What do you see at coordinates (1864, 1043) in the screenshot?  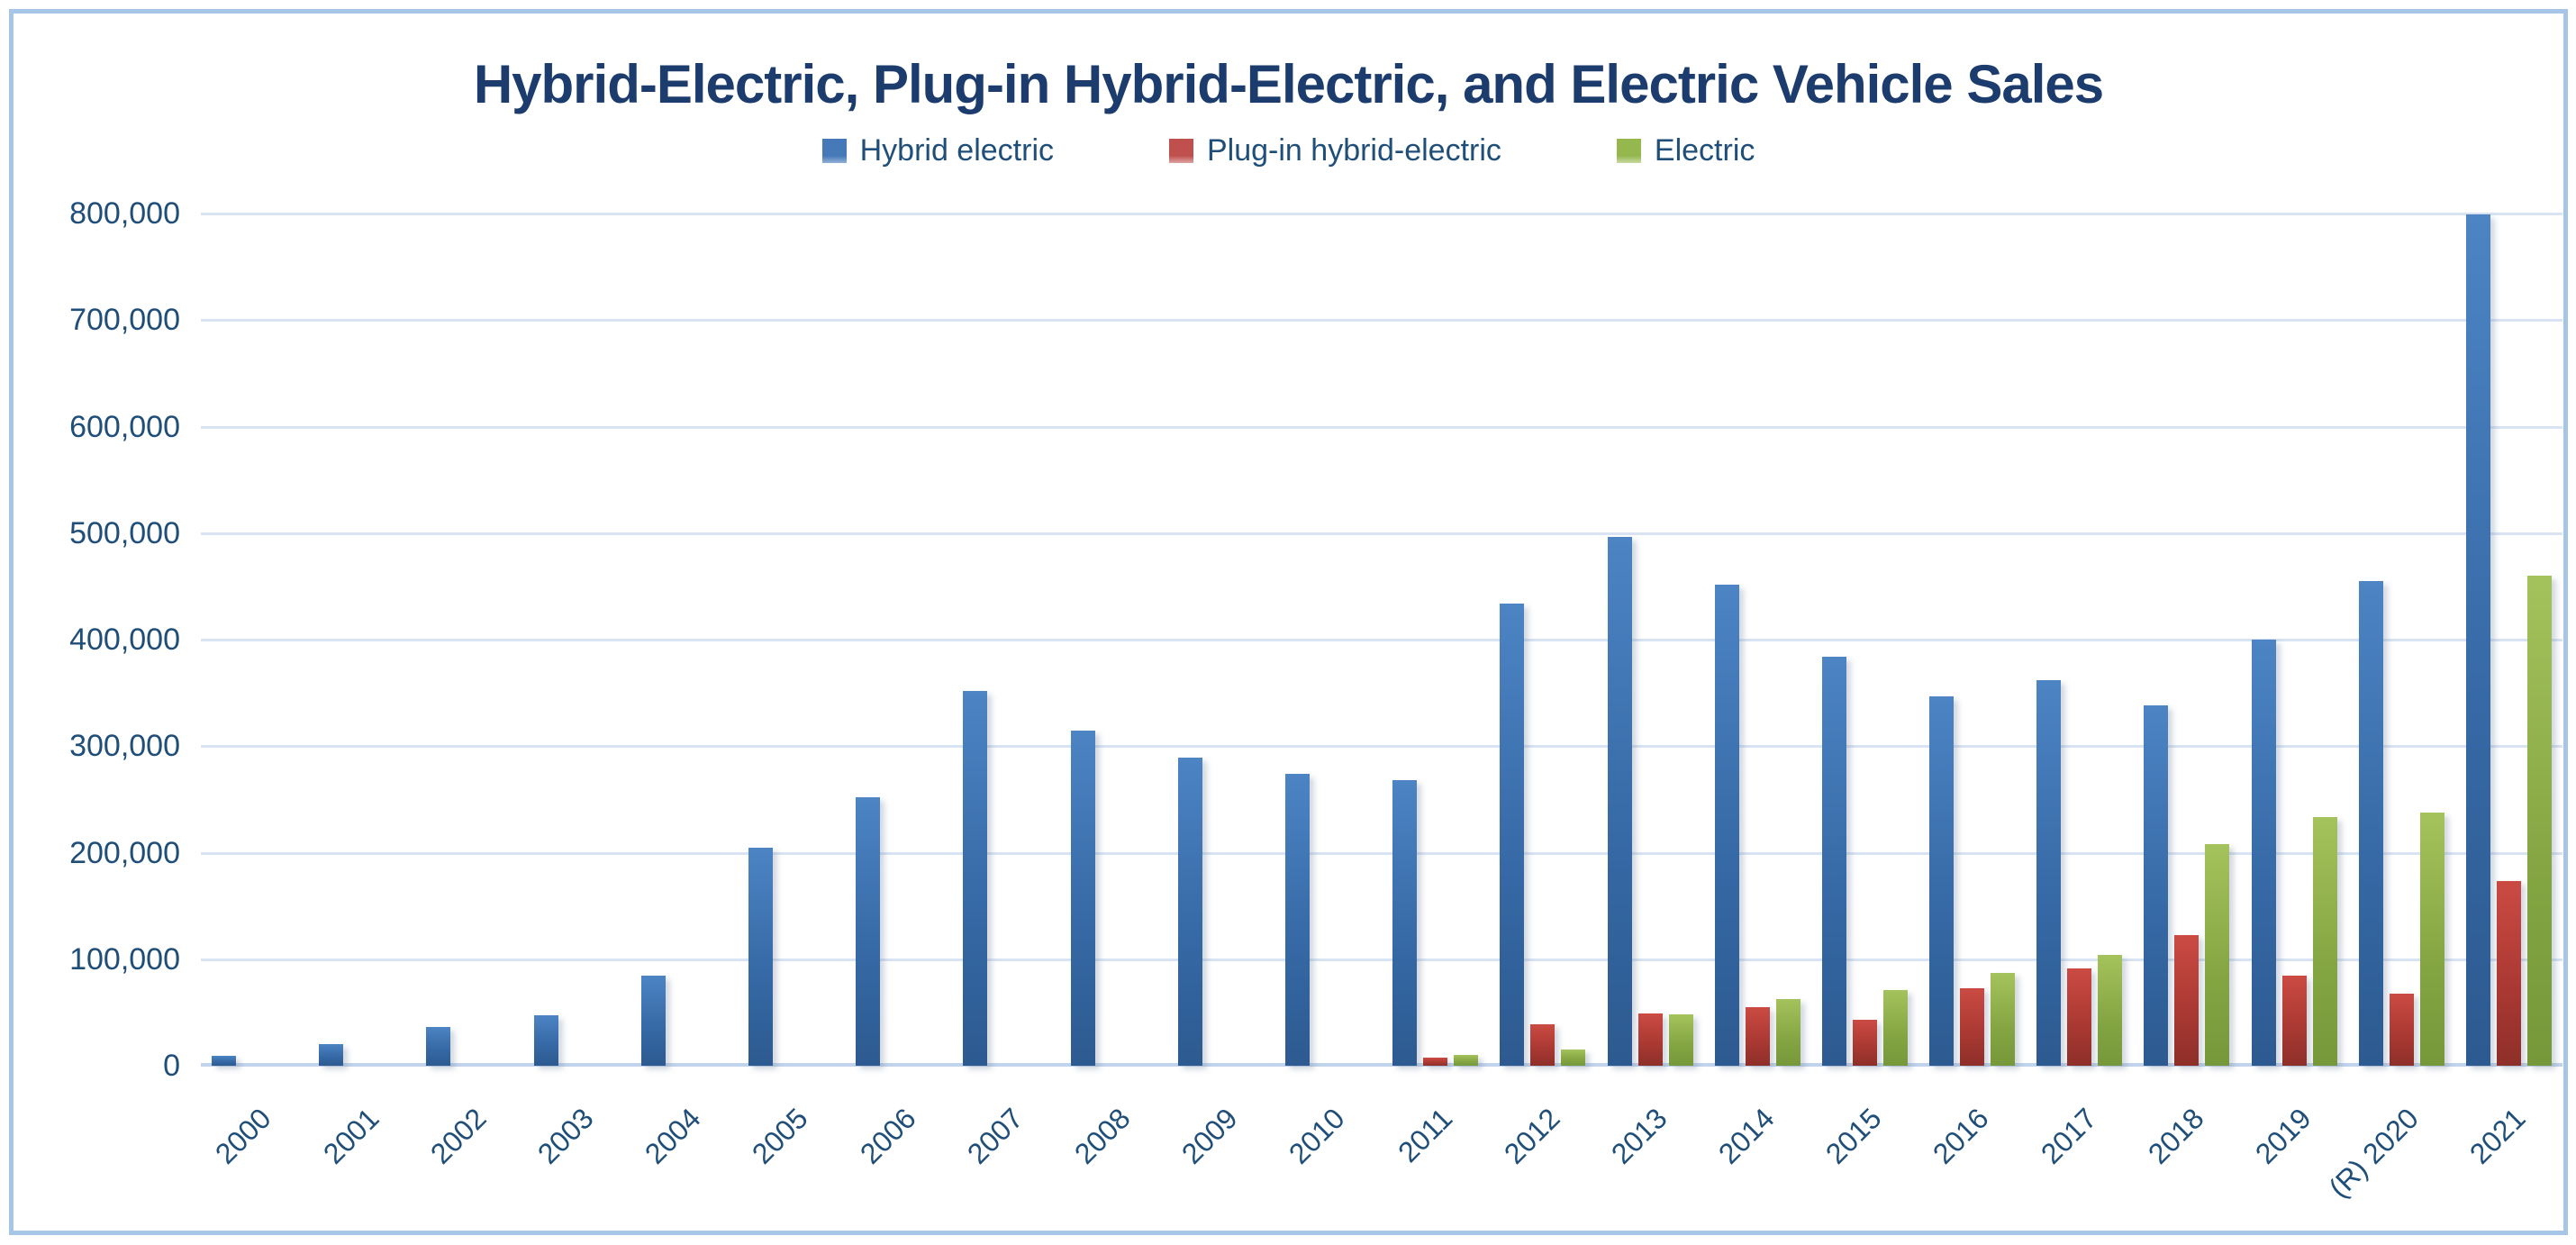 I see `bar-plug-in-hybrid-electric-2015` at bounding box center [1864, 1043].